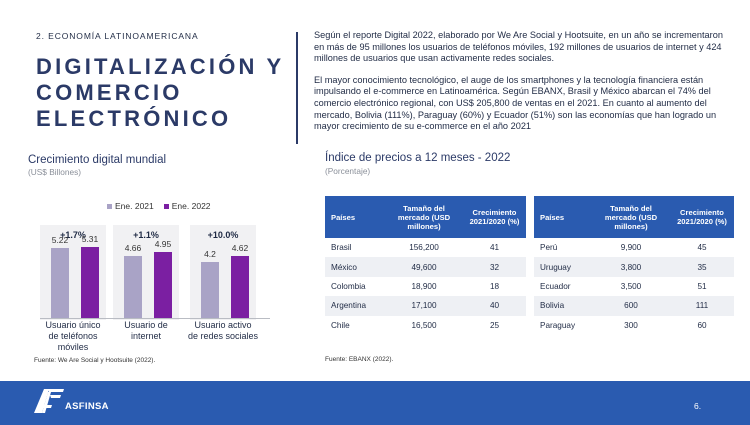  What do you see at coordinates (702, 267) in the screenshot?
I see `cell-crec: 35` at bounding box center [702, 267].